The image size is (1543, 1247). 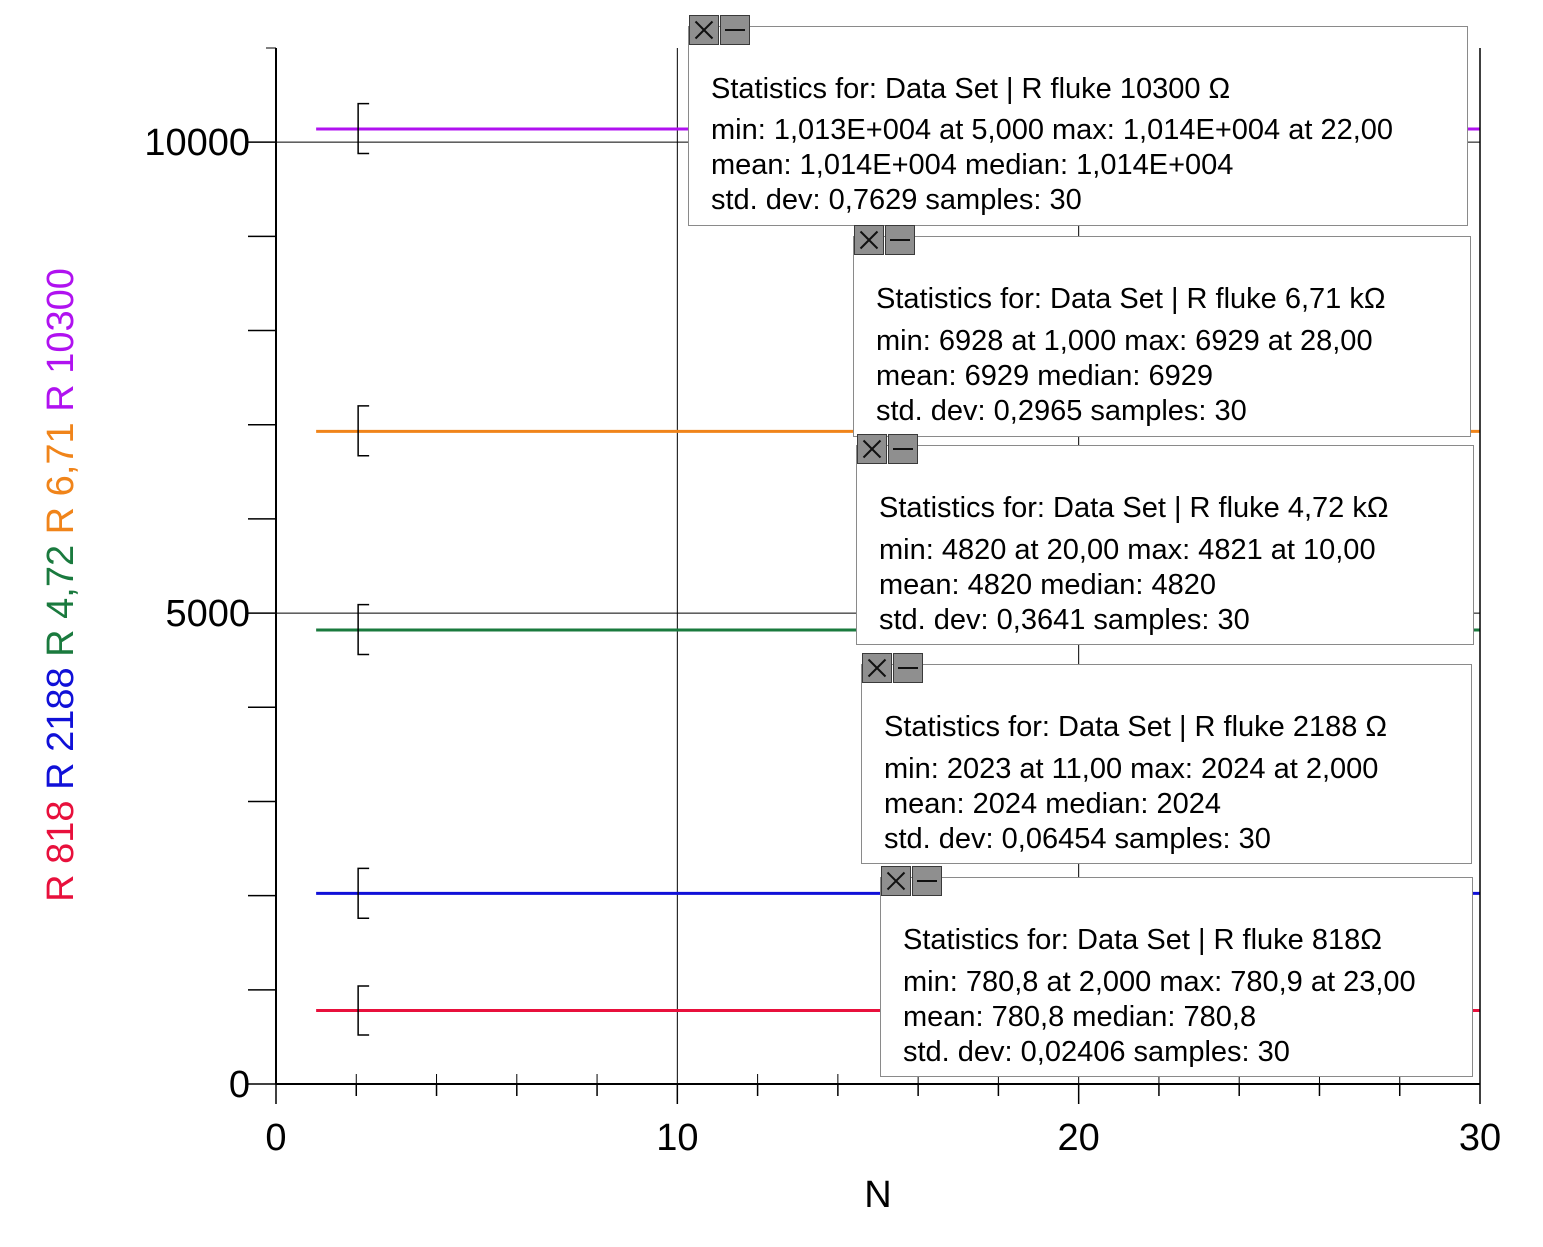 I want to click on statistics-line: std. dev: 0,3641 samples: 30, so click(x=1064, y=620).